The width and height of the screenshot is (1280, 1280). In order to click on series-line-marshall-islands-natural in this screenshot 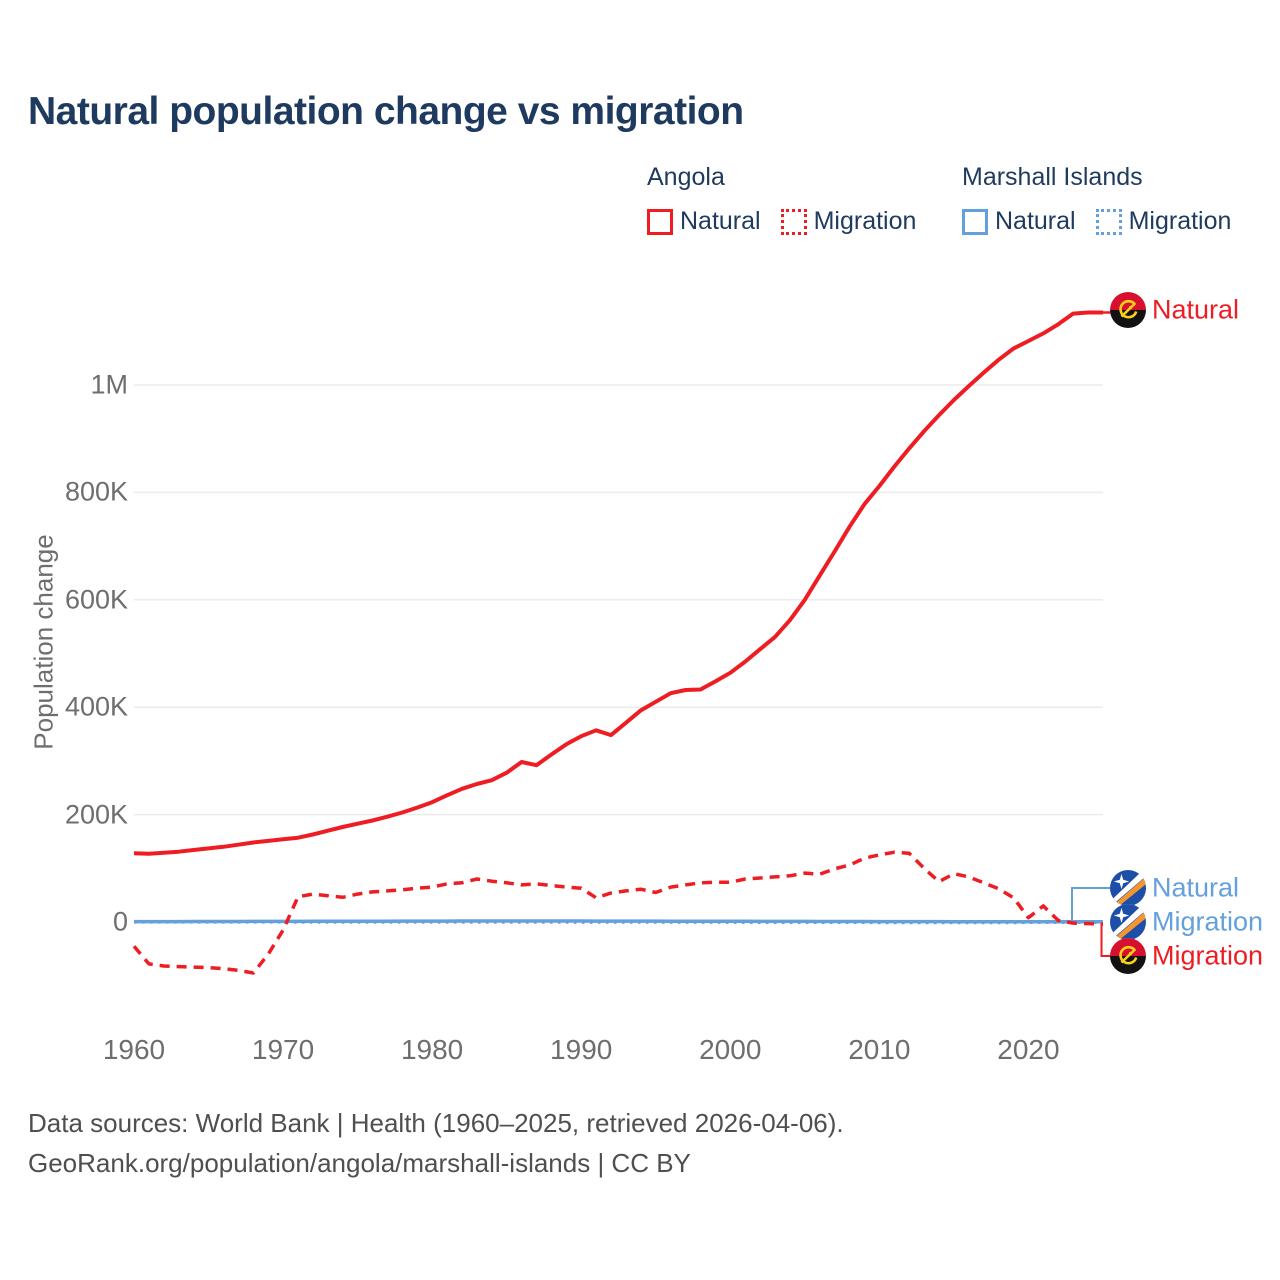, I will do `click(618, 921)`.